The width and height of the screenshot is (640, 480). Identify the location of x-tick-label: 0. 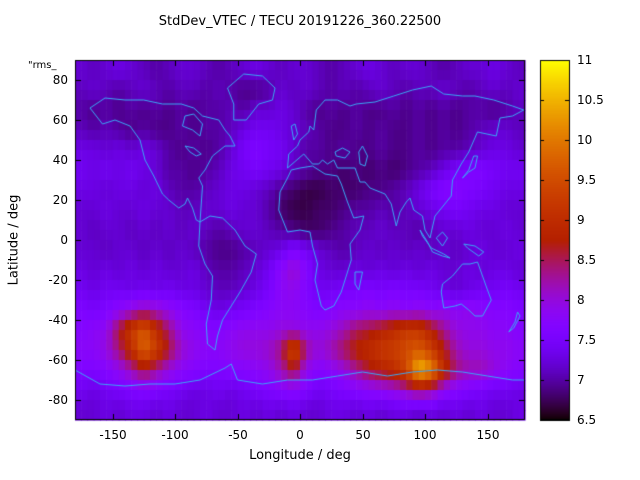
(300, 435).